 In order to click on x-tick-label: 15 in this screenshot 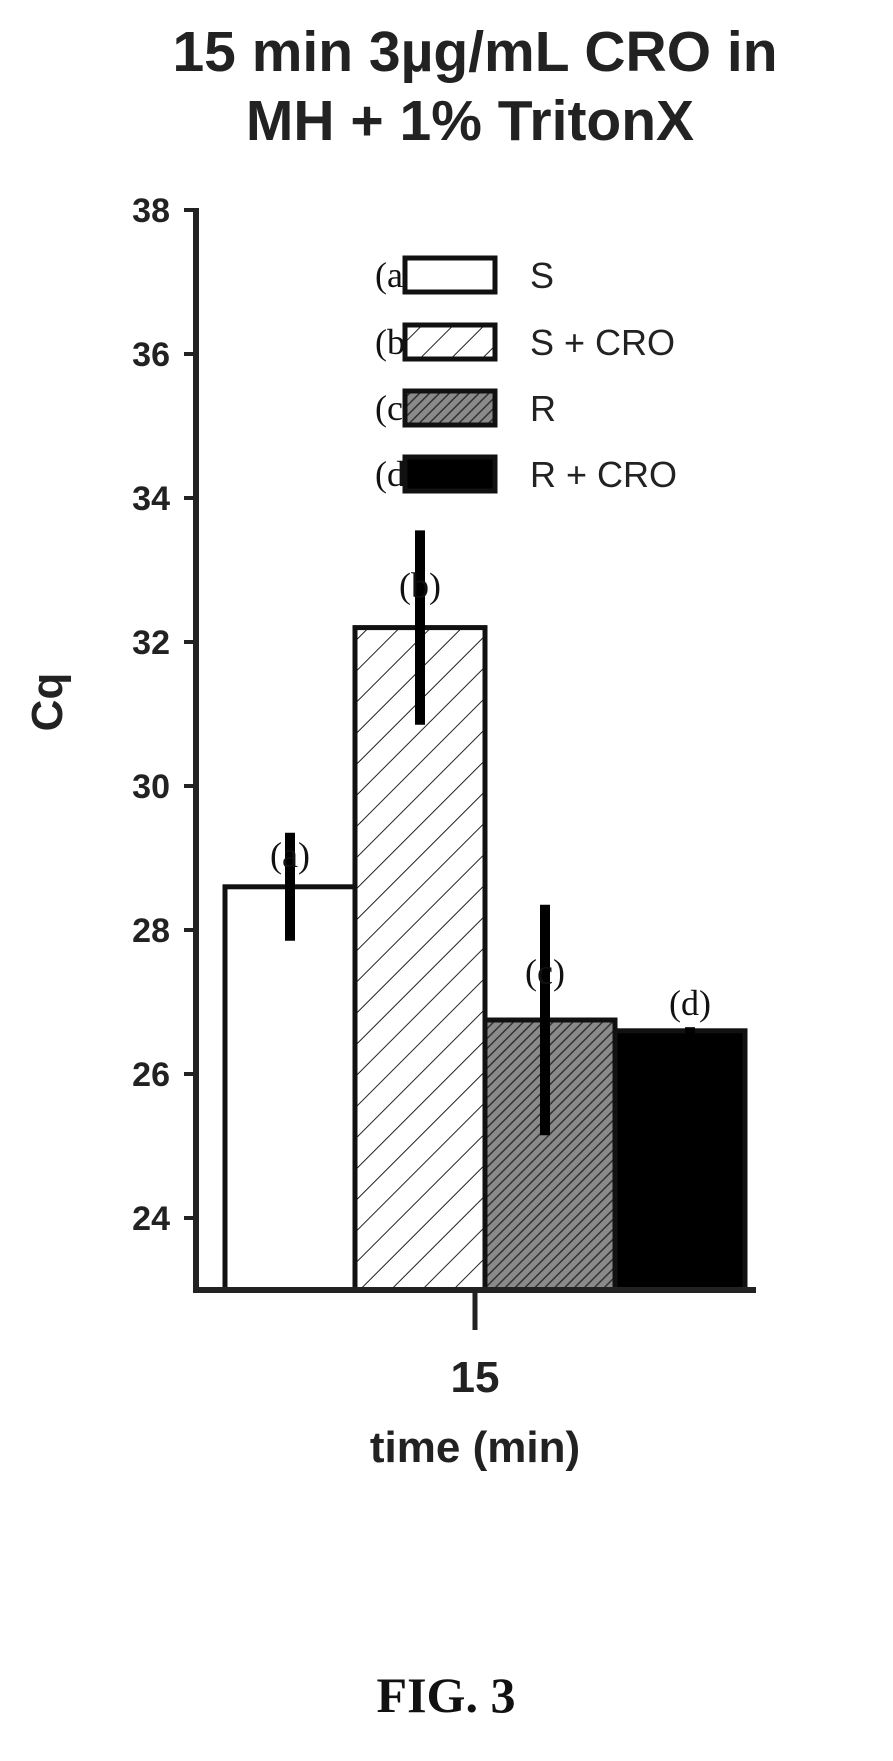, I will do `click(475, 1377)`.